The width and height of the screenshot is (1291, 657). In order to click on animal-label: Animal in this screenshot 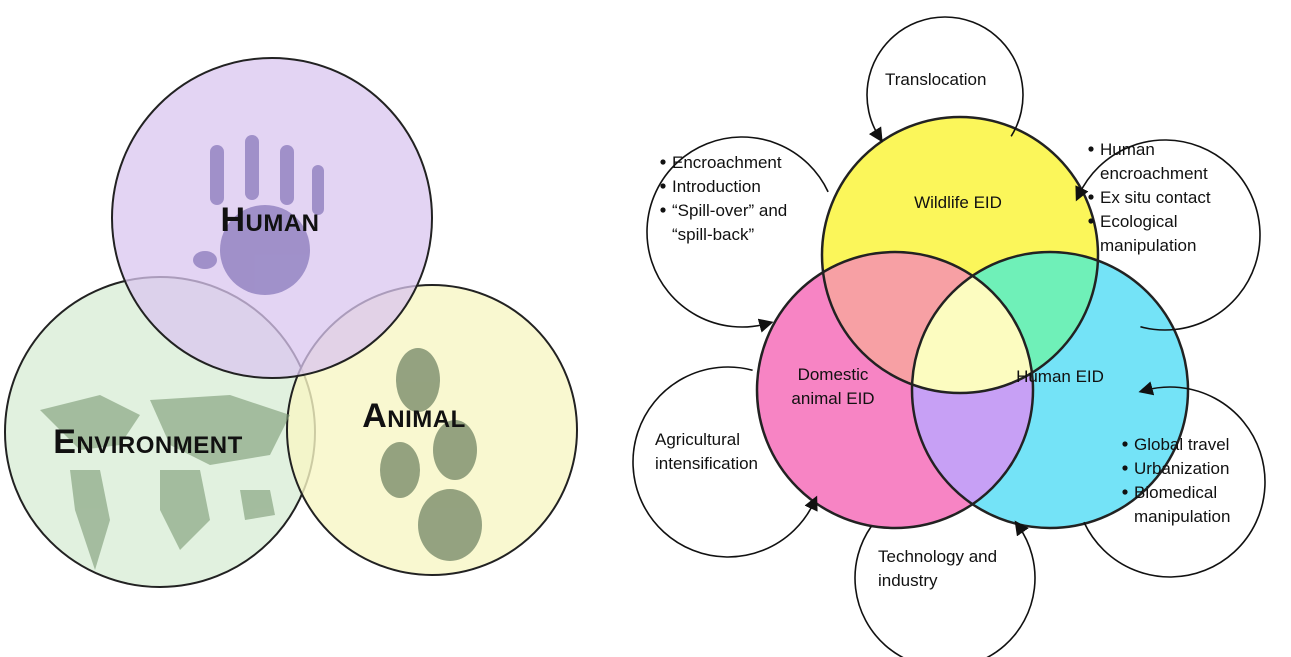, I will do `click(414, 416)`.